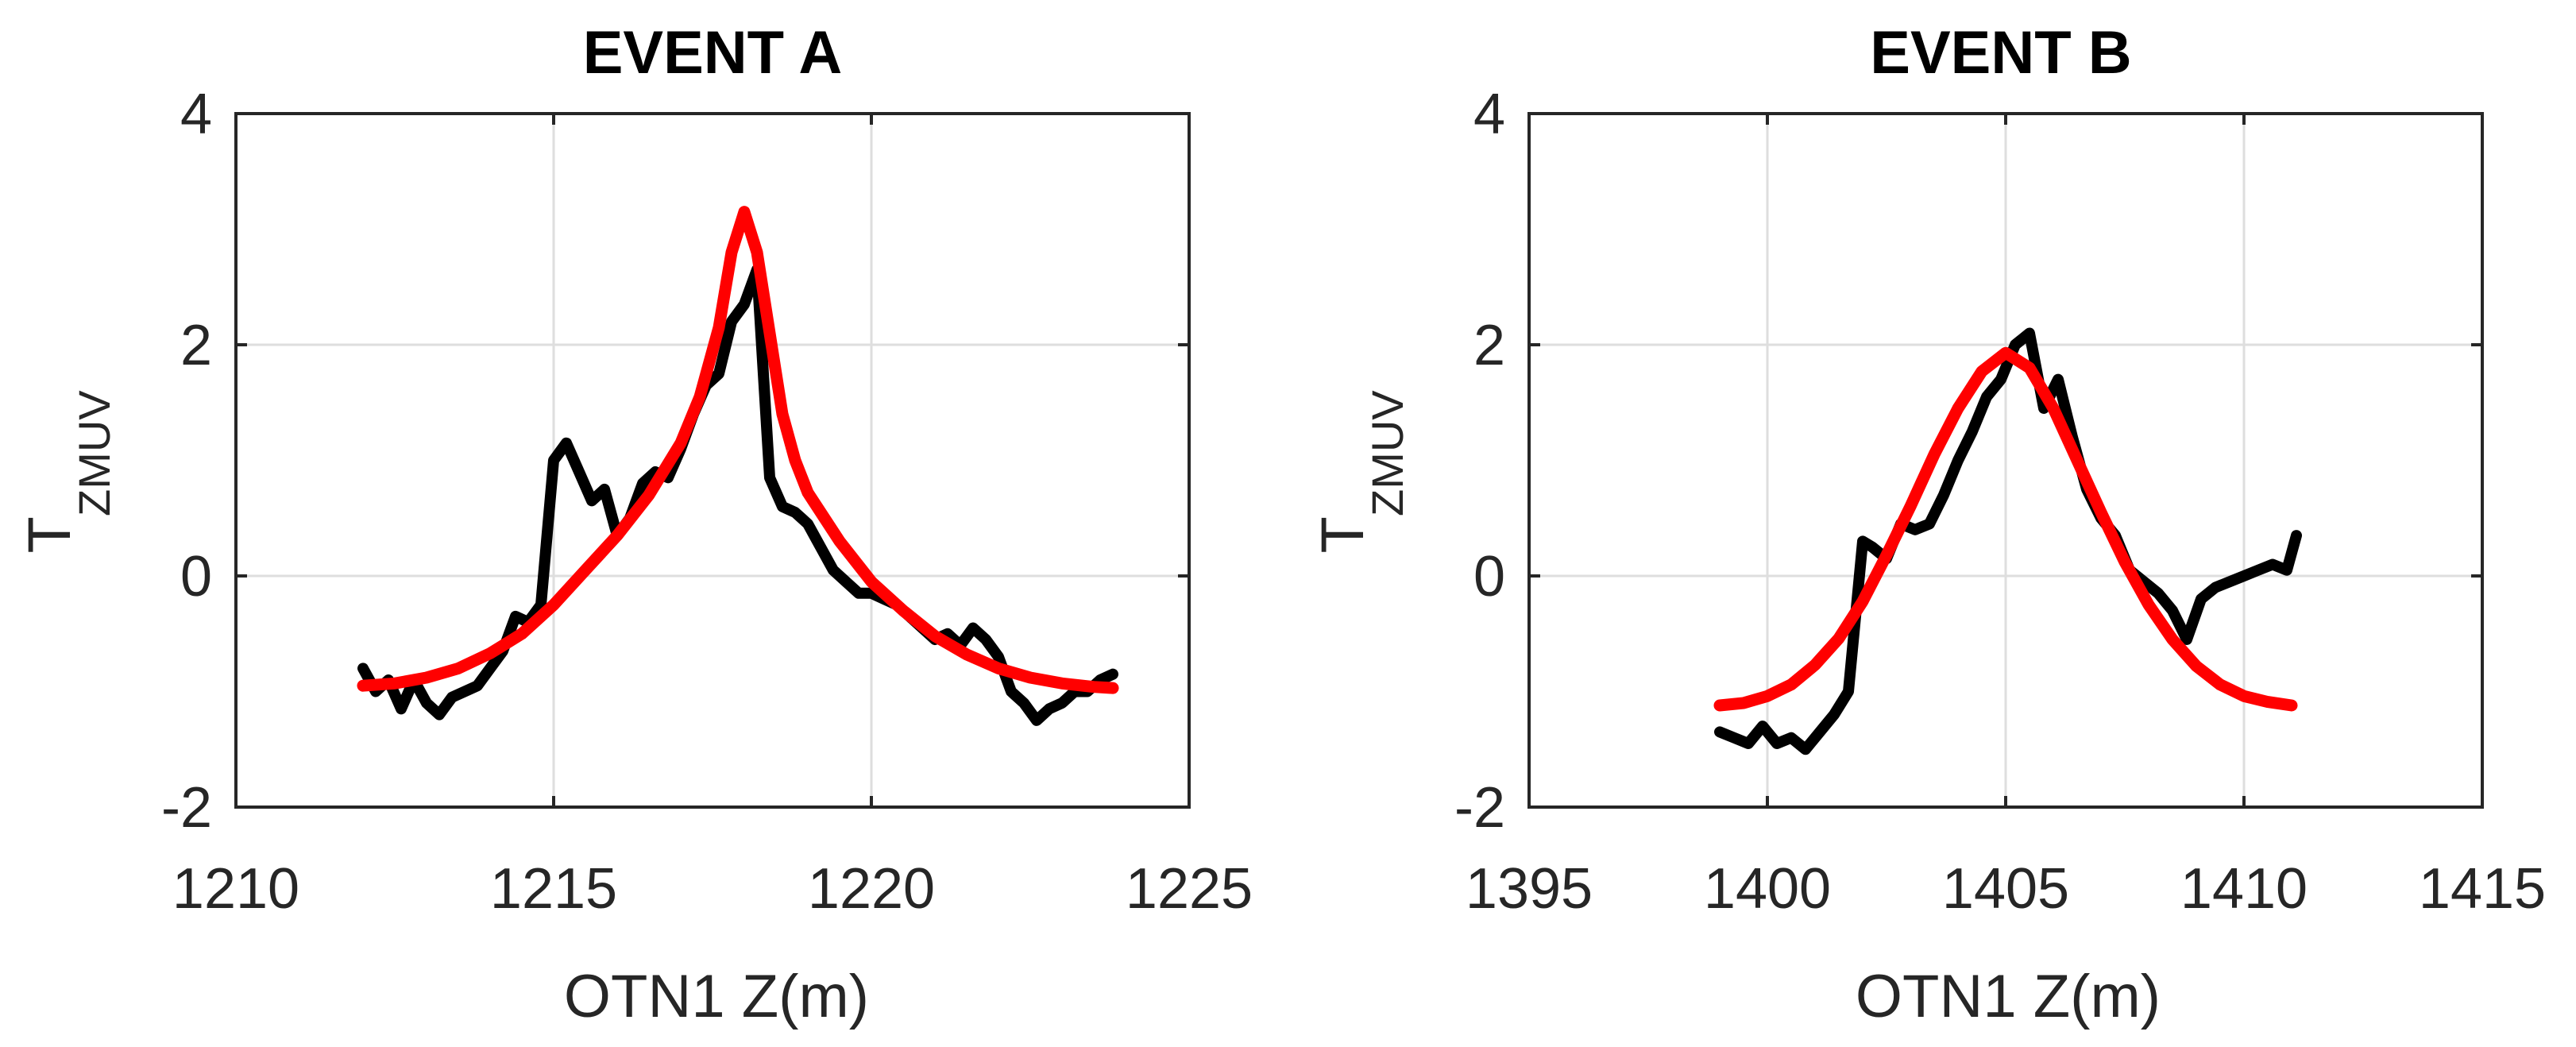 The width and height of the screenshot is (2576, 1047). I want to click on y-axis-label-b: T ZMUV, so click(1360, 472).